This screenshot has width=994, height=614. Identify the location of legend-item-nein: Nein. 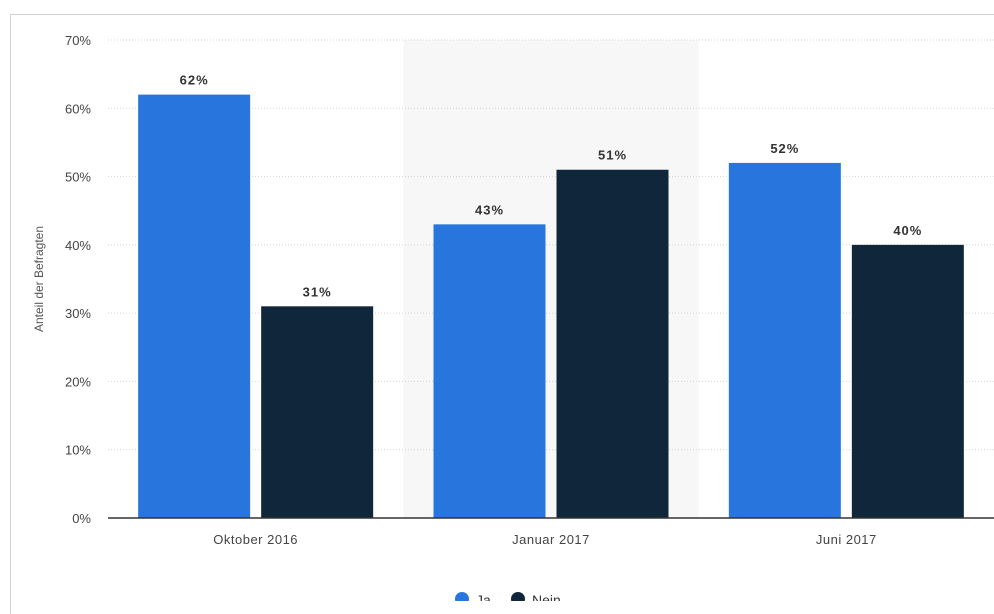
(536, 596).